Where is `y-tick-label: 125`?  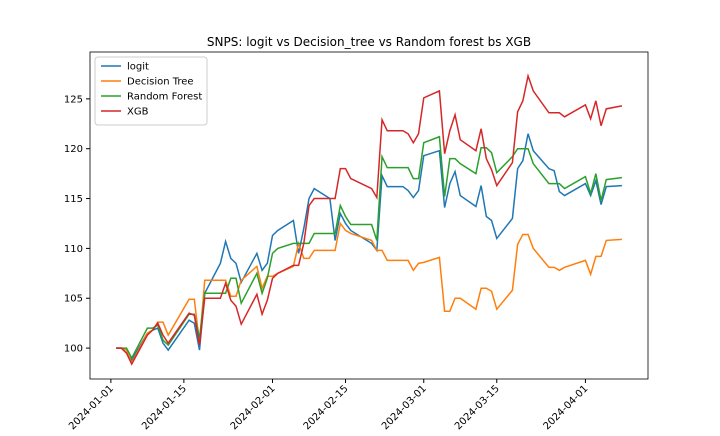 y-tick-label: 125 is located at coordinates (73, 99).